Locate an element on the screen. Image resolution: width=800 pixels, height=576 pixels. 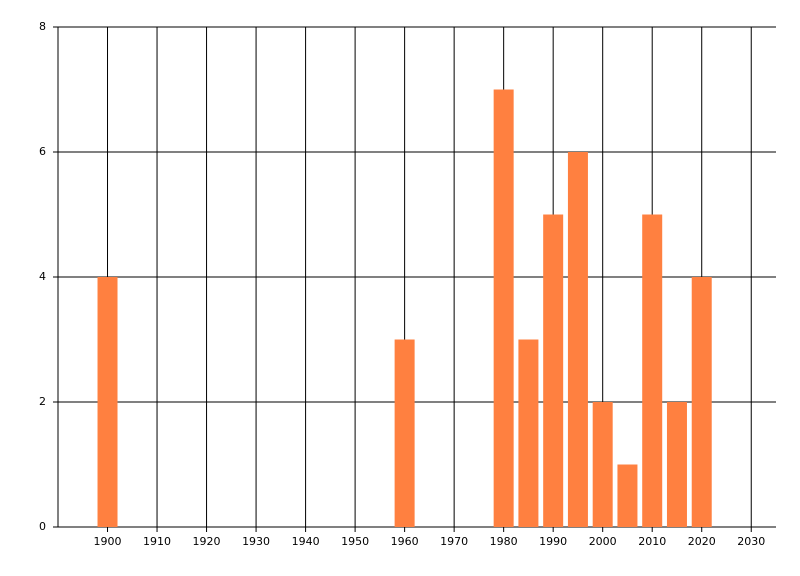
x-tick-label: 1980 is located at coordinates (504, 541).